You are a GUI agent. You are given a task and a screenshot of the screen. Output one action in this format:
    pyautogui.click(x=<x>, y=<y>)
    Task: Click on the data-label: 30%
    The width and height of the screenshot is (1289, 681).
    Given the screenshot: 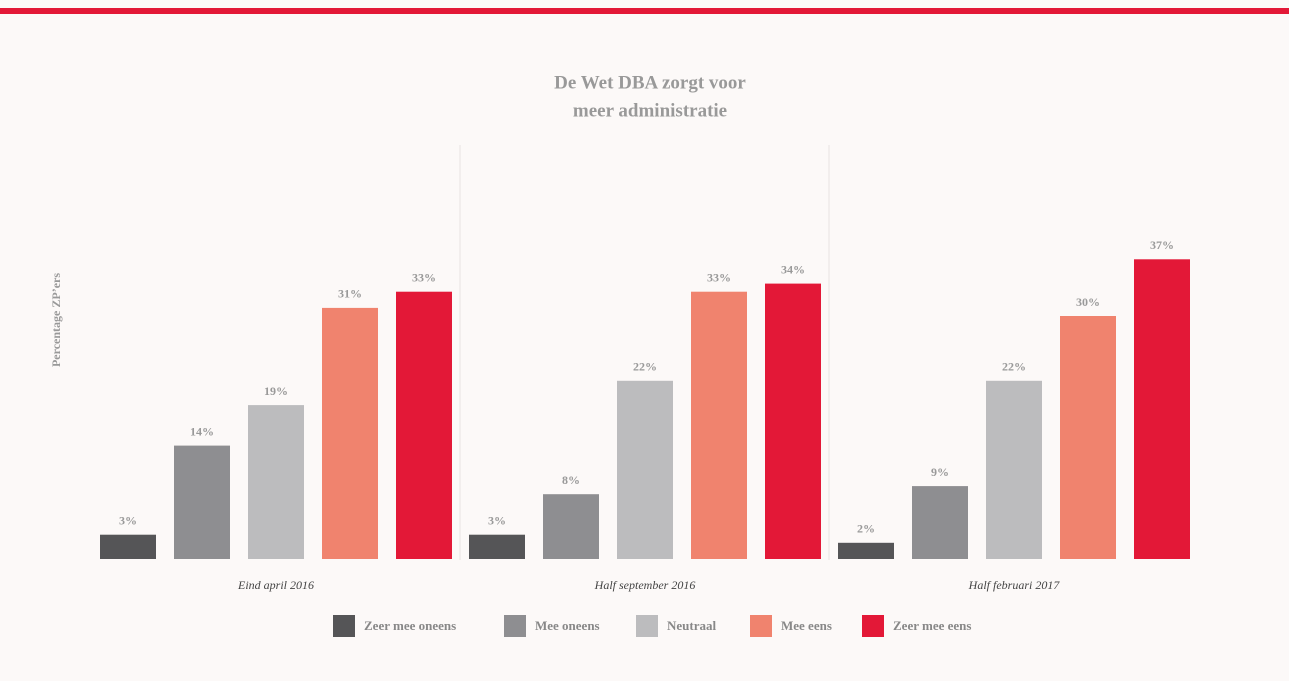 What is the action you would take?
    pyautogui.click(x=1088, y=302)
    